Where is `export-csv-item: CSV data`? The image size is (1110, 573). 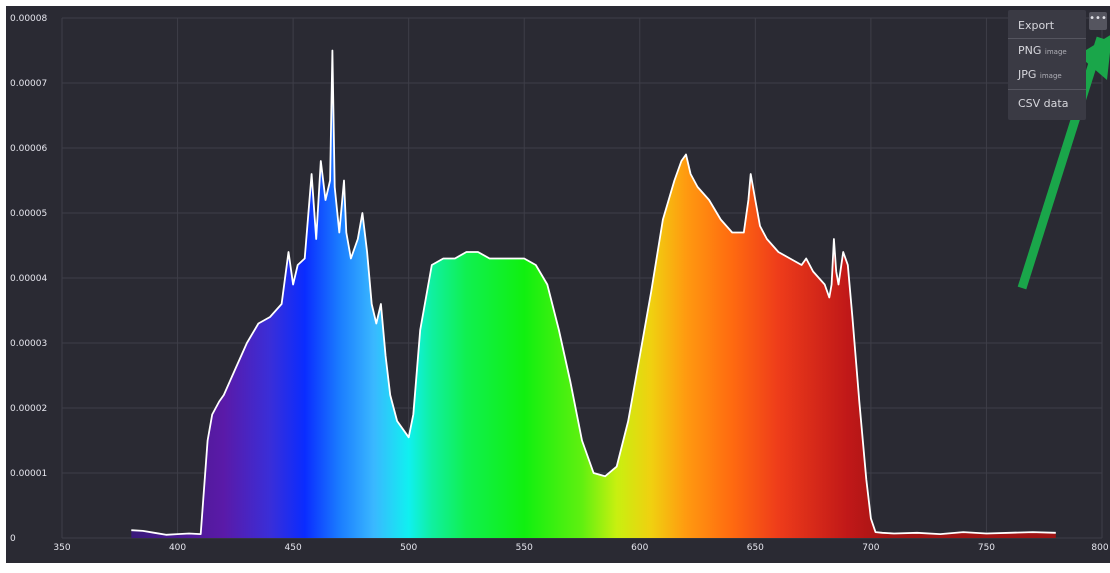 export-csv-item: CSV data is located at coordinates (1043, 103).